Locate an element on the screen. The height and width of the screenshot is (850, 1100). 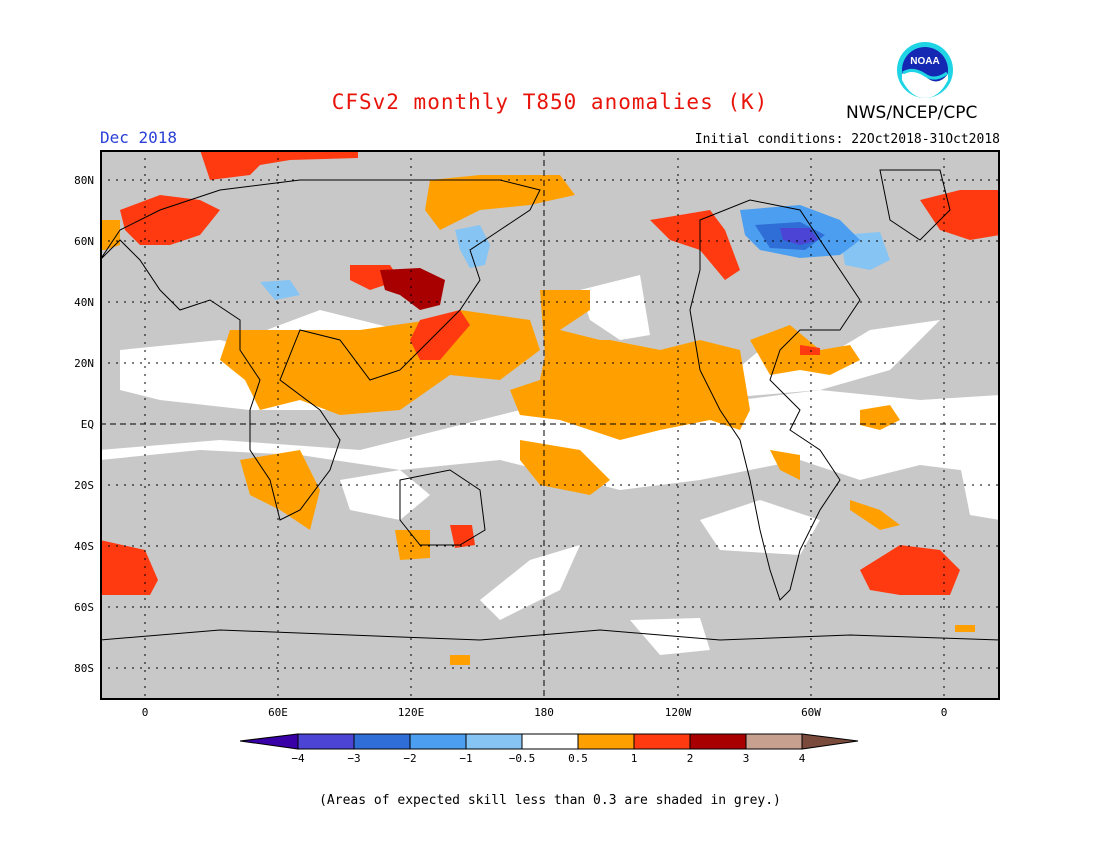
forecast-month: Dec 2018 is located at coordinates (139, 137).